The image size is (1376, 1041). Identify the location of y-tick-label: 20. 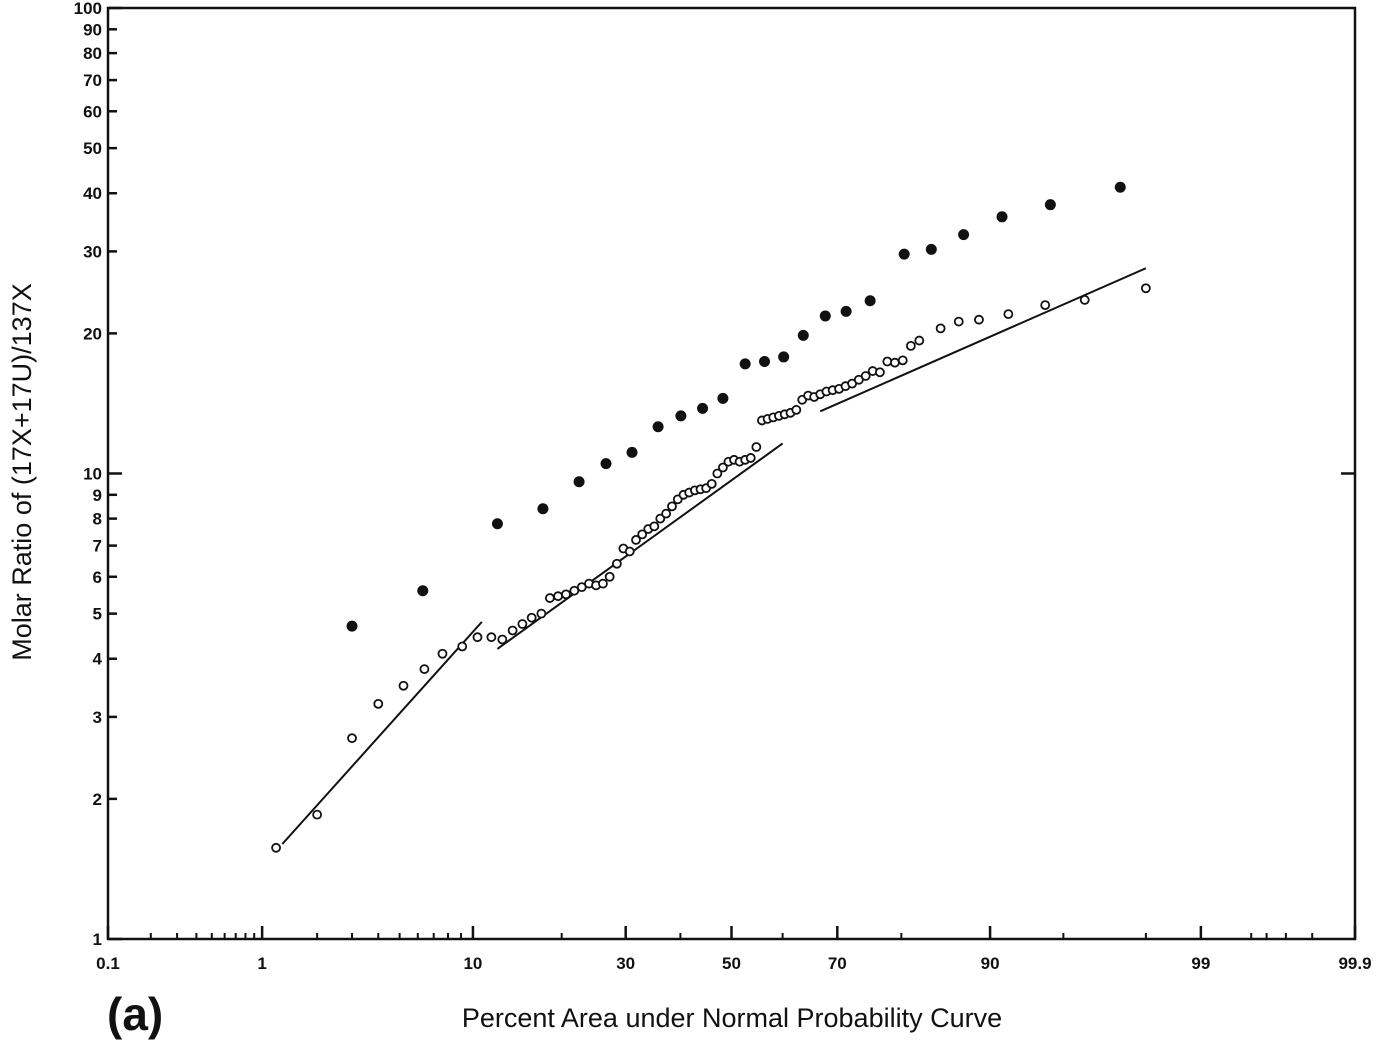
(92, 333).